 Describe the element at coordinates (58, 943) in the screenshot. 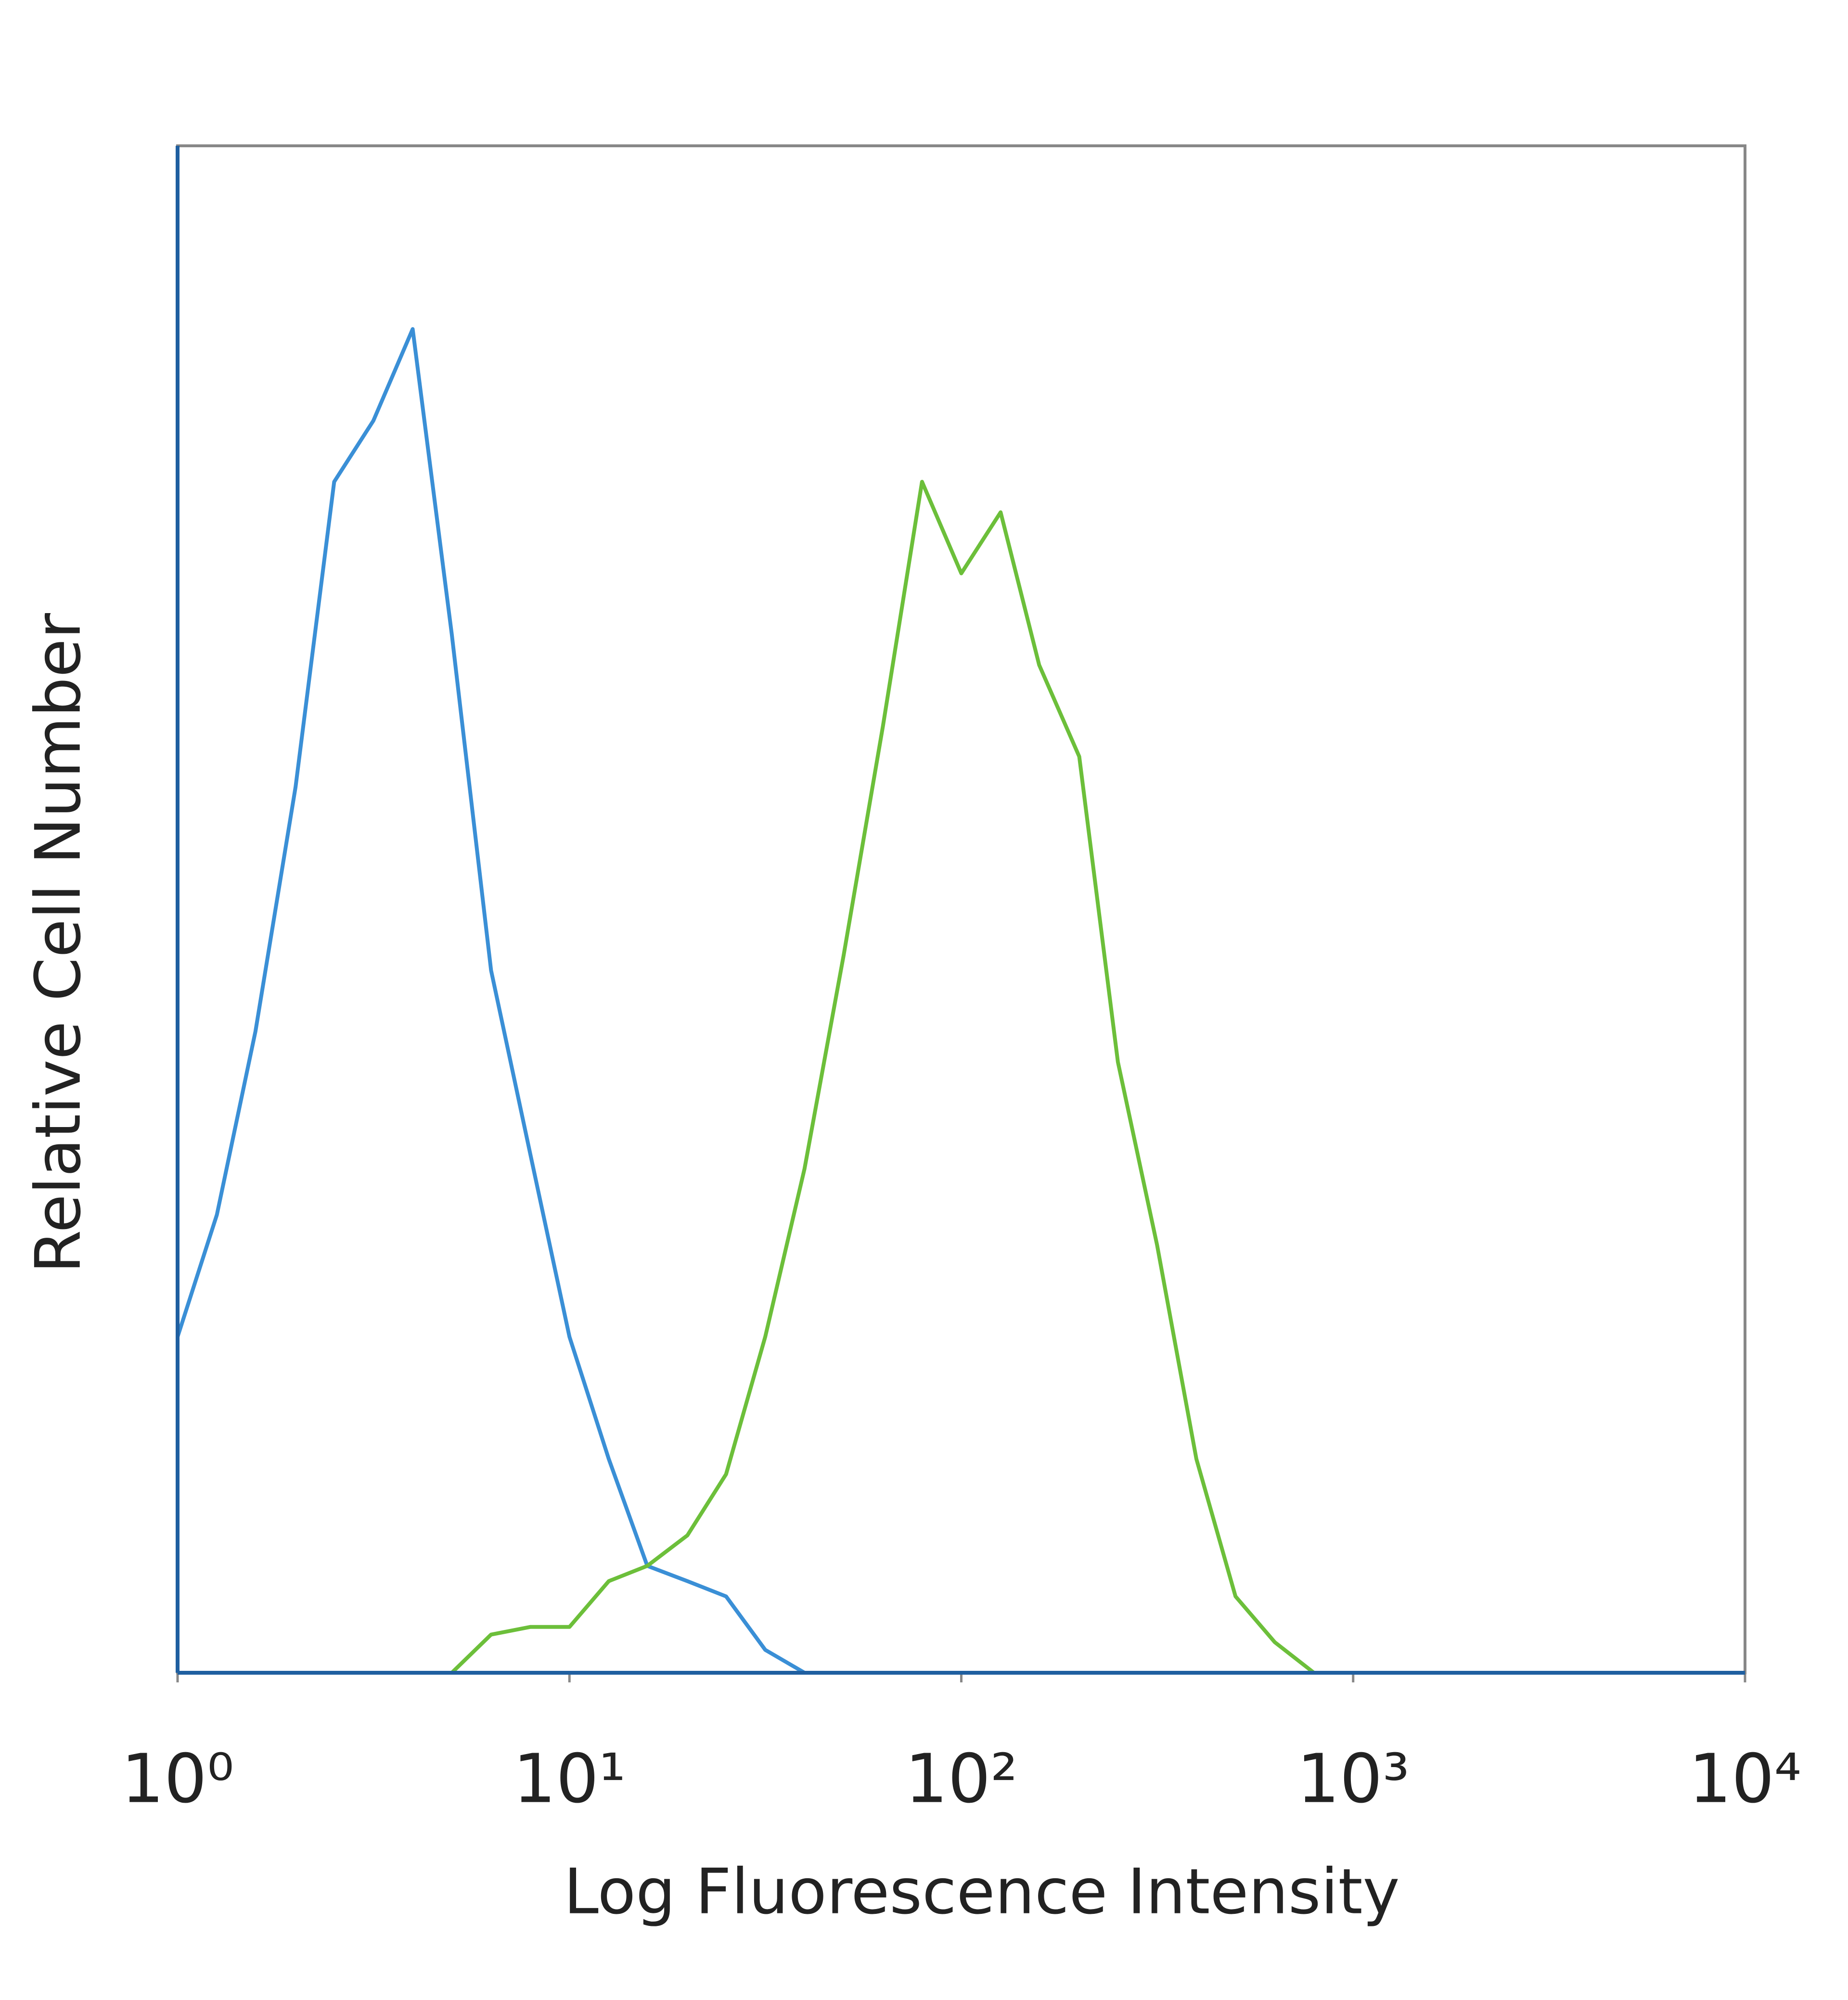

I see `y-axis-title: Relative Cell Number` at that location.